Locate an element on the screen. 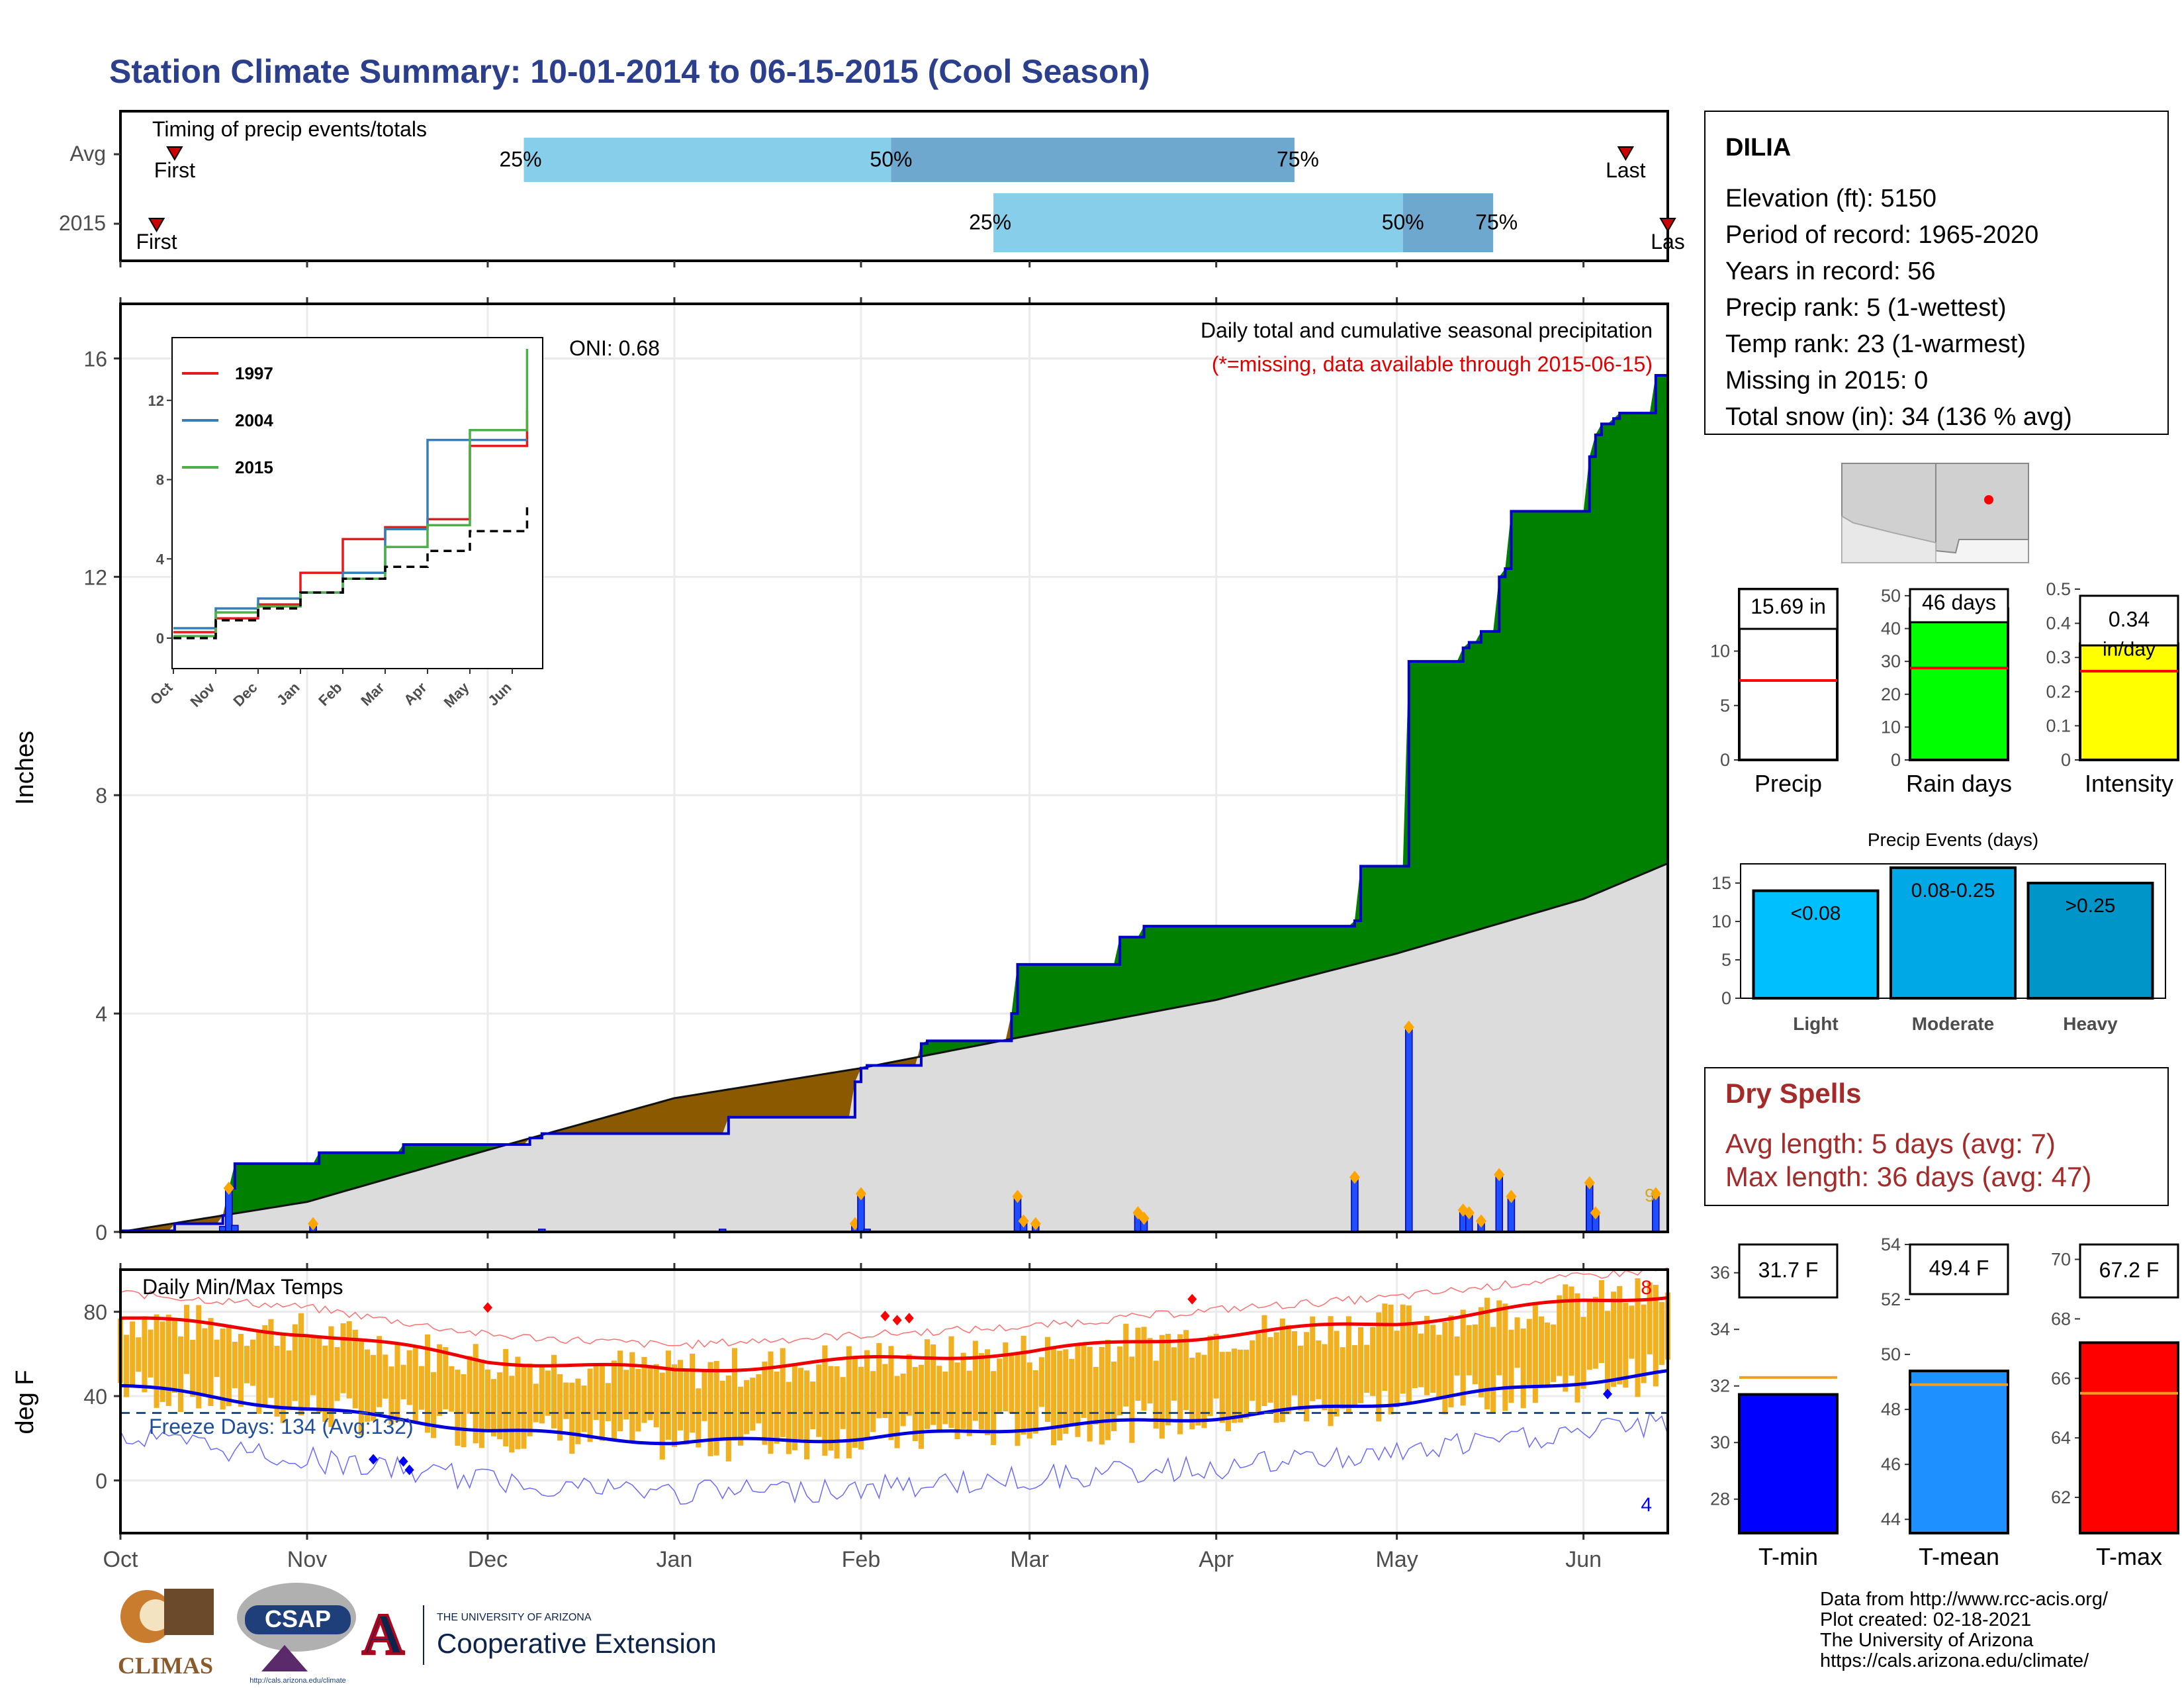  info-line: Elevation (ft): 5150 is located at coordinates (1831, 198).